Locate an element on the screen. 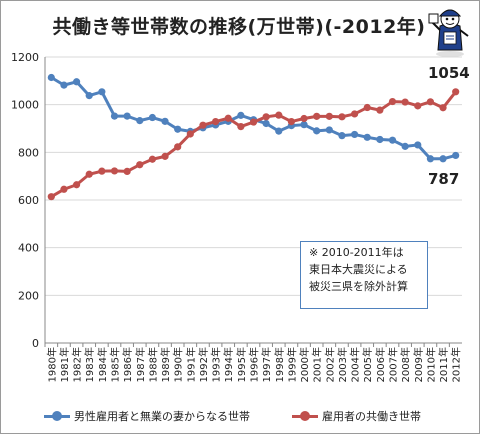 The width and height of the screenshot is (480, 434). x-tick-label: 2000年 is located at coordinates (304, 364).